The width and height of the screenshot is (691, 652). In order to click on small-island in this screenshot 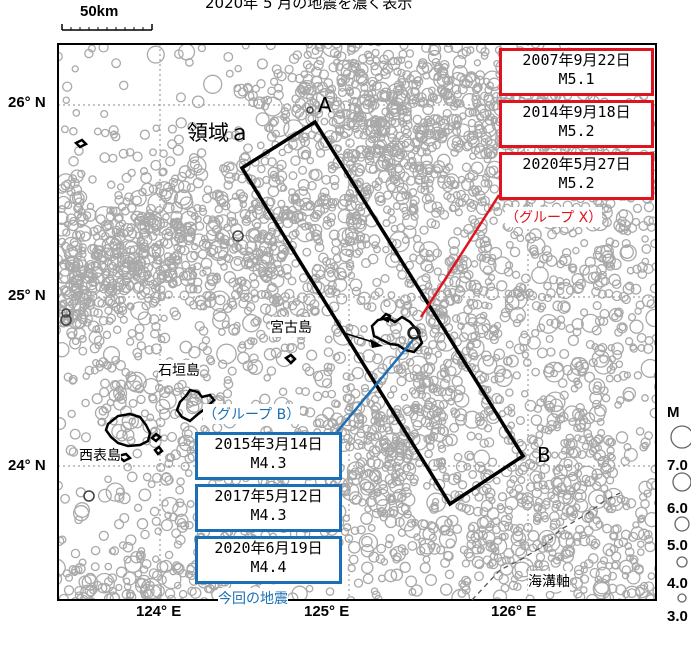, I will do `click(158, 450)`.